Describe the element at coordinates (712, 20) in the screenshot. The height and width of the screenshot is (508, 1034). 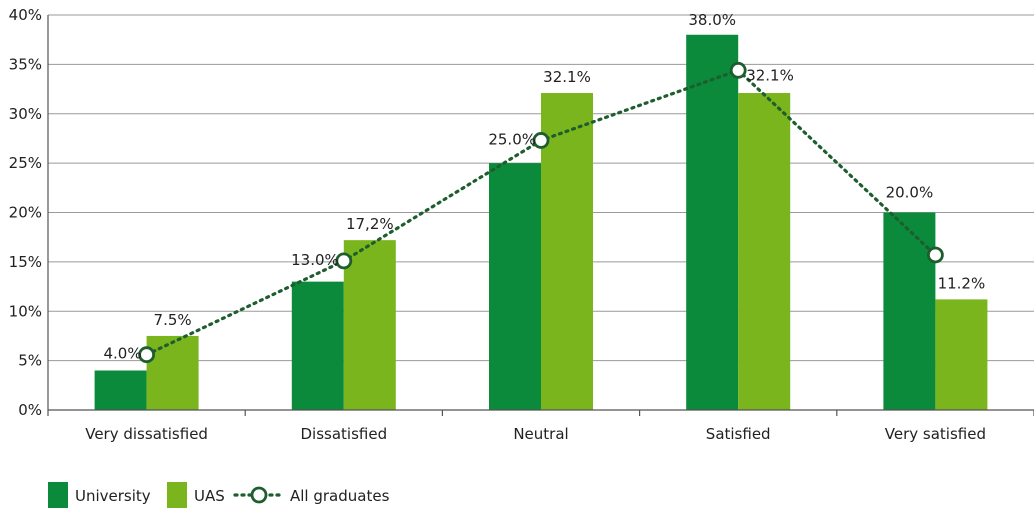
I see `data-label-university: 38.0%` at that location.